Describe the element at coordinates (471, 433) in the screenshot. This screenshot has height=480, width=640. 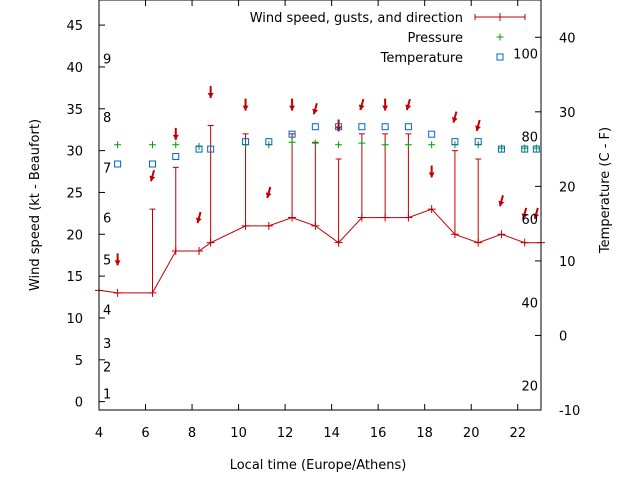
I see `x-tick-label: 20` at that location.